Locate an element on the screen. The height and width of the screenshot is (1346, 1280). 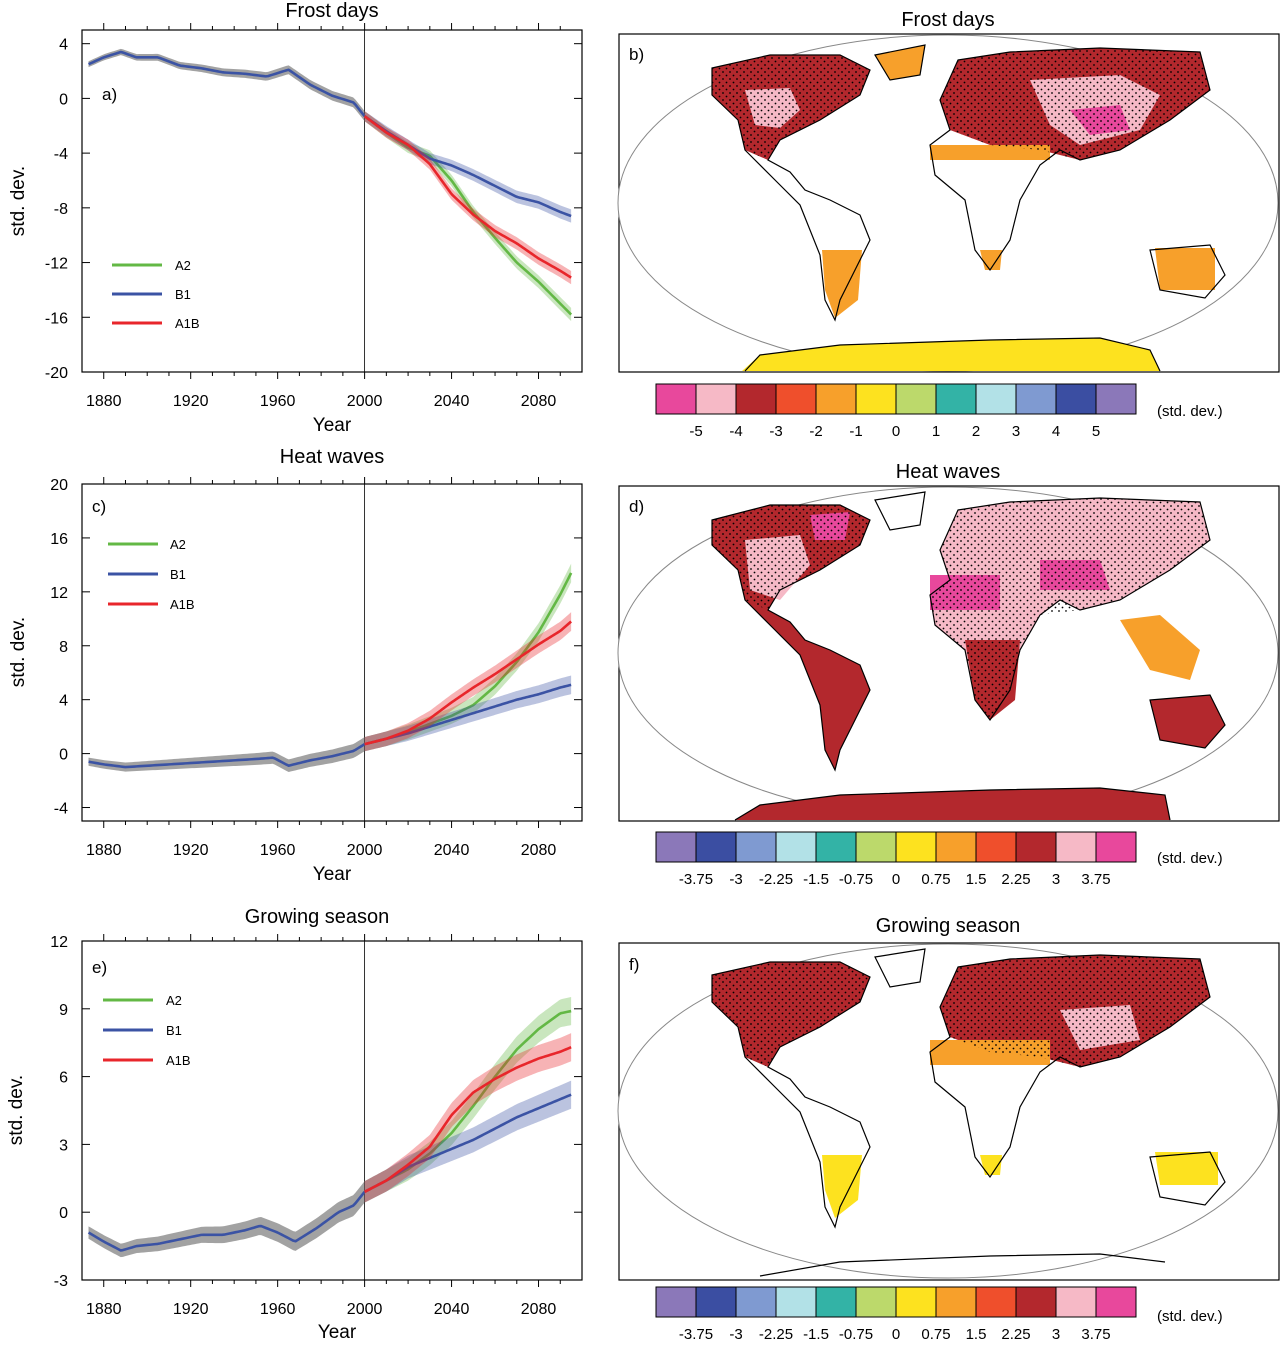
y-tick-label: 8 is located at coordinates (63, 647).